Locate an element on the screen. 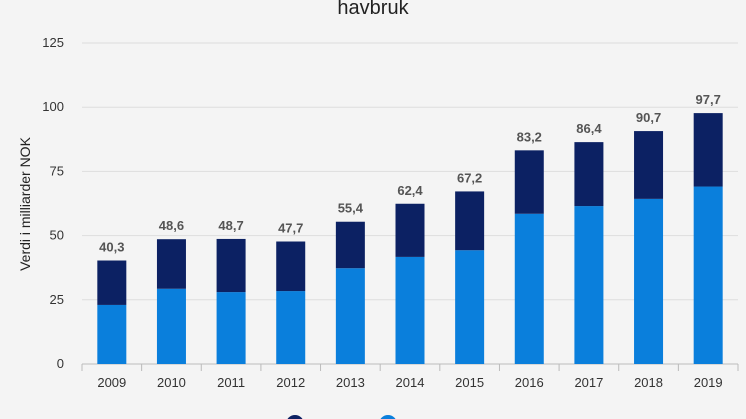 Image resolution: width=746 pixels, height=419 pixels. y-axis-ticks: 0 25 50 75 100 125 is located at coordinates (53, 203).